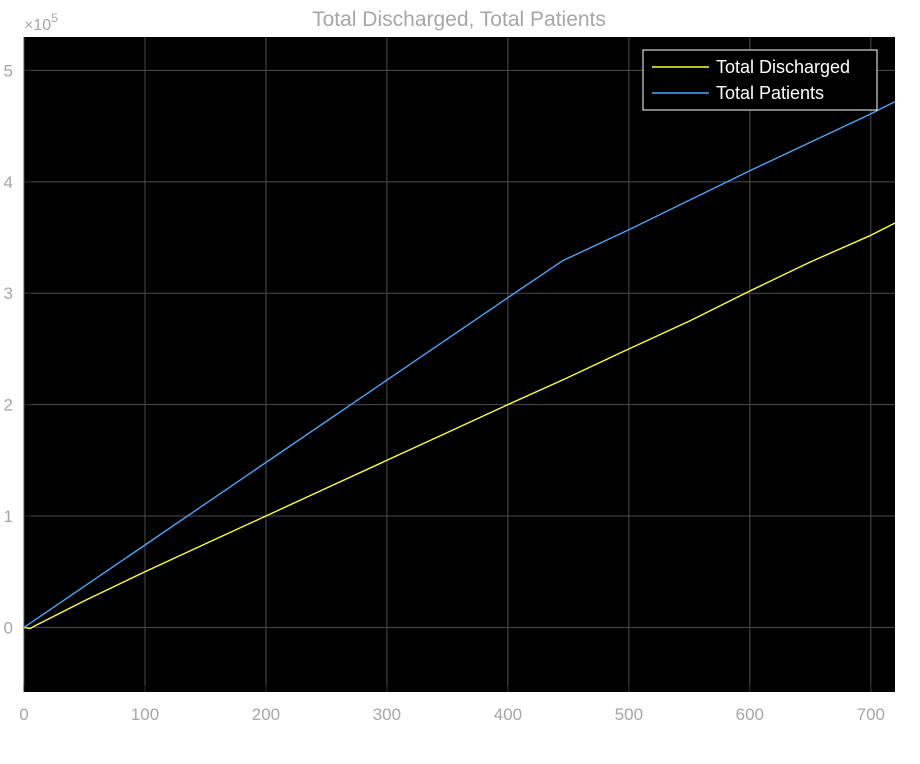 Image resolution: width=920 pixels, height=764 pixels. What do you see at coordinates (508, 714) in the screenshot?
I see `x-tick-label: 400` at bounding box center [508, 714].